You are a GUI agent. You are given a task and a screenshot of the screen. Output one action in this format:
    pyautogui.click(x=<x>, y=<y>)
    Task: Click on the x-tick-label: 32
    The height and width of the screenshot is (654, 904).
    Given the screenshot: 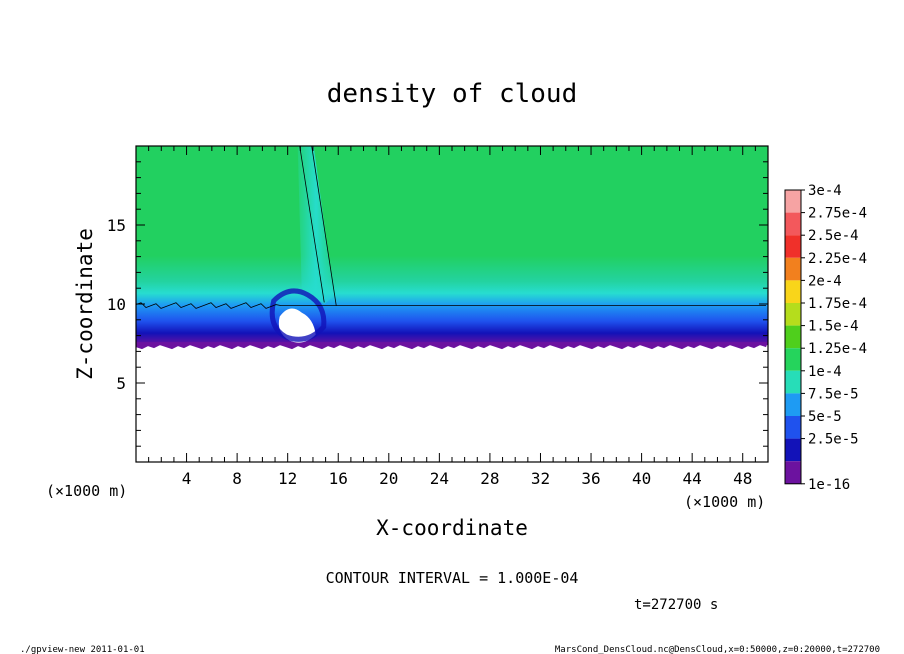 What is the action you would take?
    pyautogui.click(x=540, y=478)
    